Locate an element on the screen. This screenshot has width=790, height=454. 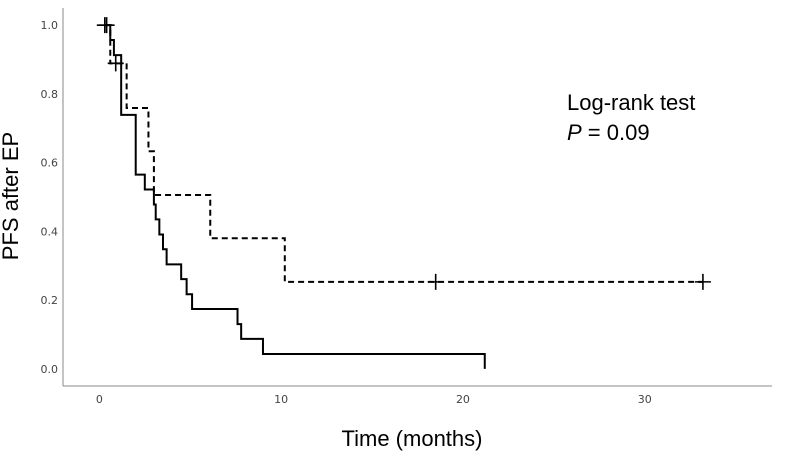
annotation-line1: Log-rank test is located at coordinates (631, 102).